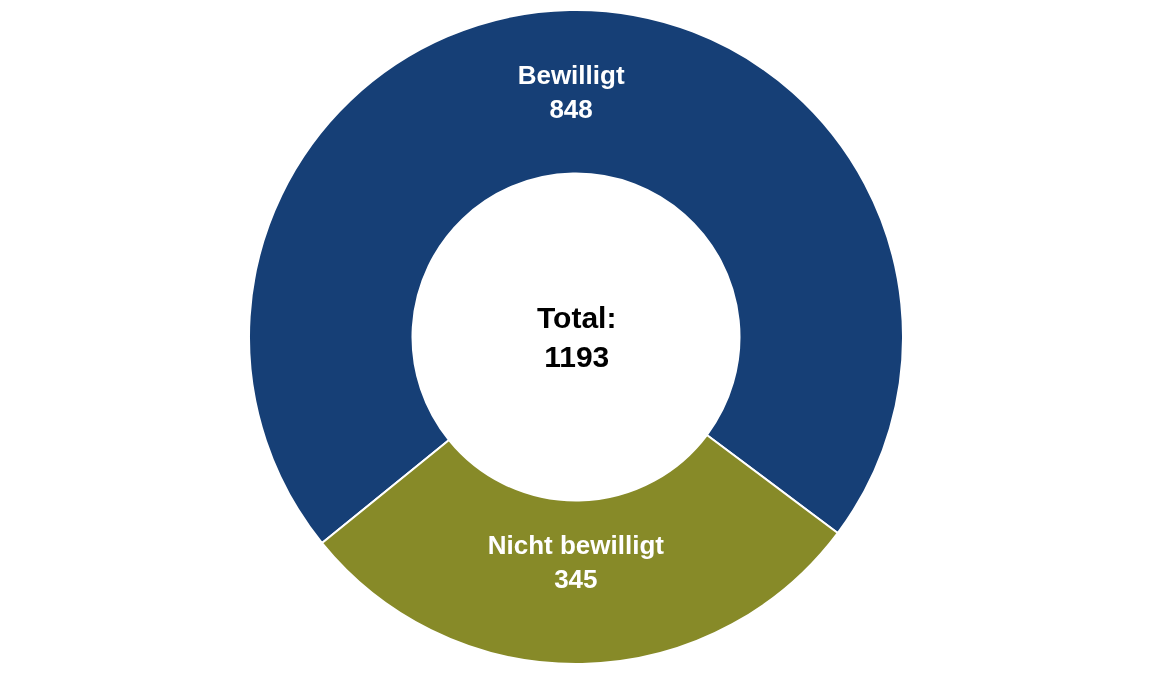  Describe the element at coordinates (571, 108) in the screenshot. I see `data-label: 848` at that location.